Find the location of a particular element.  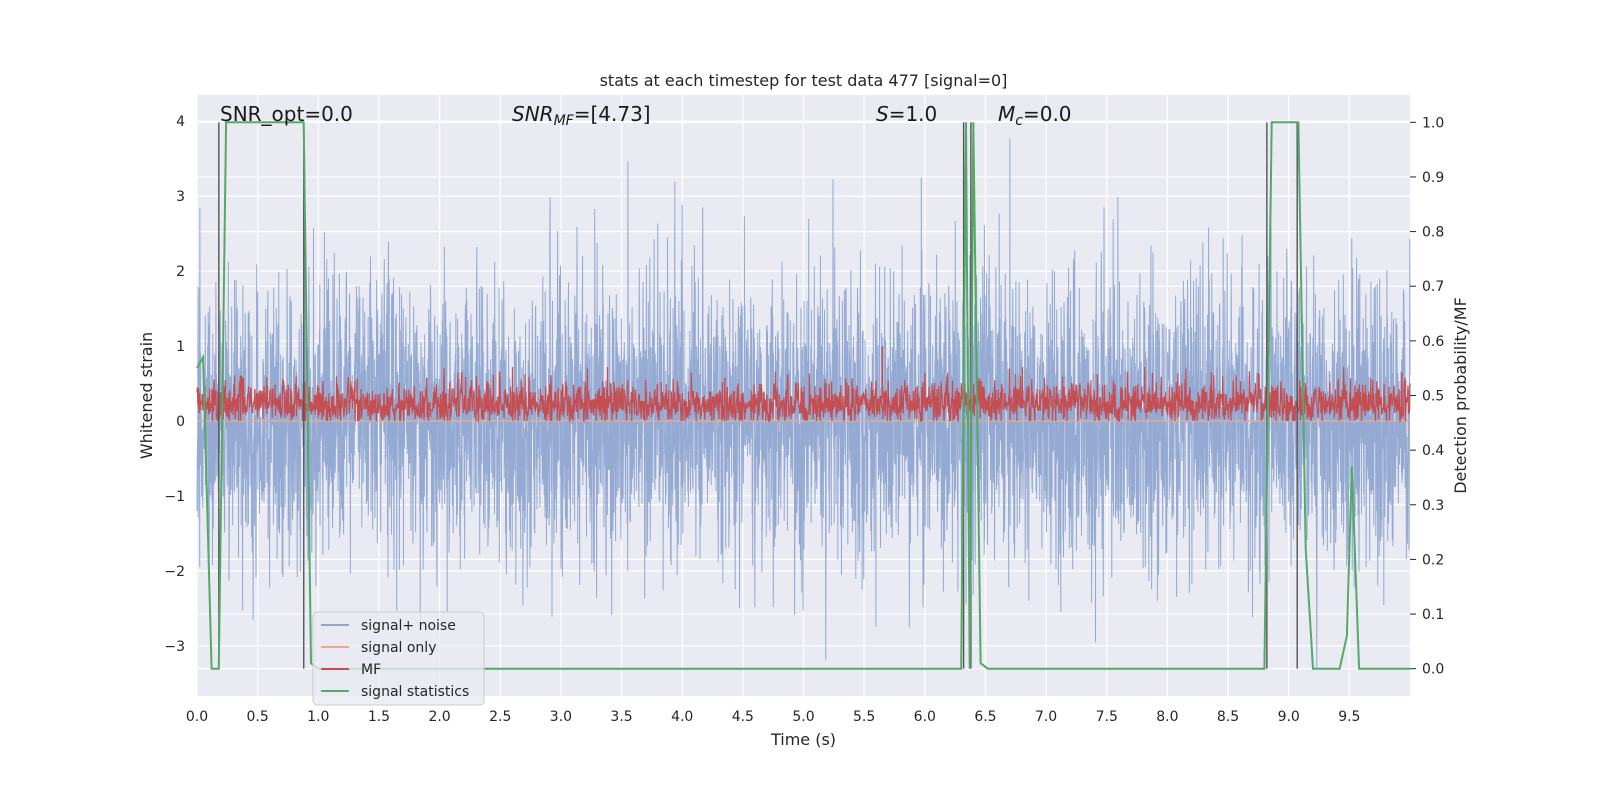

x-tick-label: 0.0 is located at coordinates (197, 717).